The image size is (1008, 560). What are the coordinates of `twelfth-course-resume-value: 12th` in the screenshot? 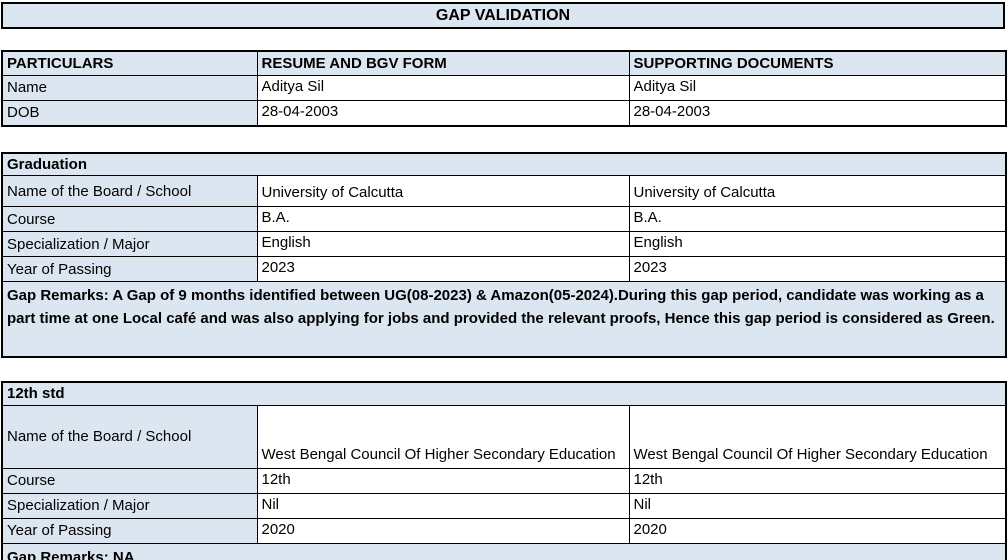 It's located at (443, 480).